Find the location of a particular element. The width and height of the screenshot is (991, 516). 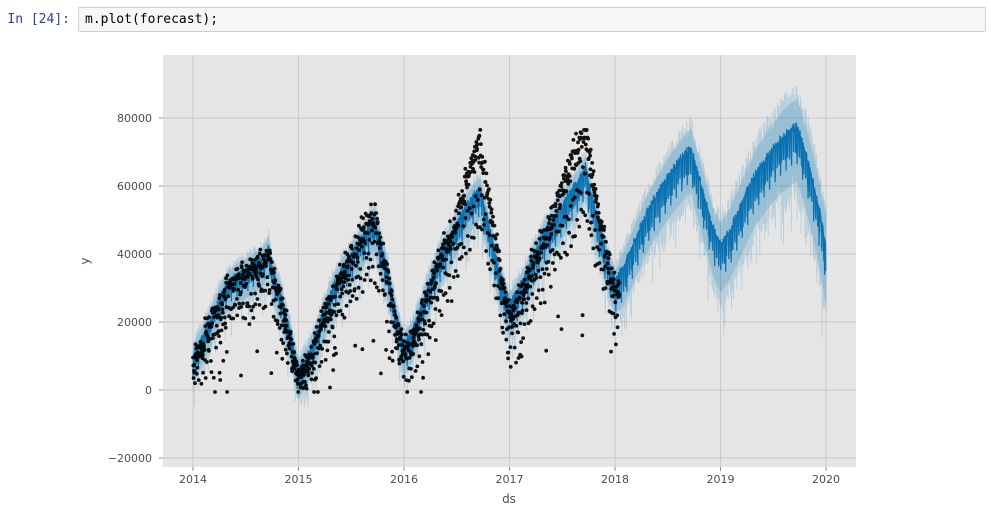

code-input: m.plot(forecast); is located at coordinates (532, 19).